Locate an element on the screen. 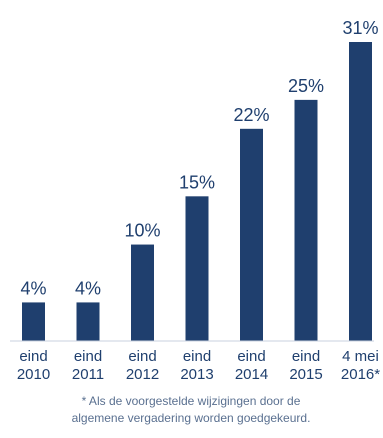 The height and width of the screenshot is (438, 383). x-tick-label-7-line-1: 4 mei is located at coordinates (360, 356).